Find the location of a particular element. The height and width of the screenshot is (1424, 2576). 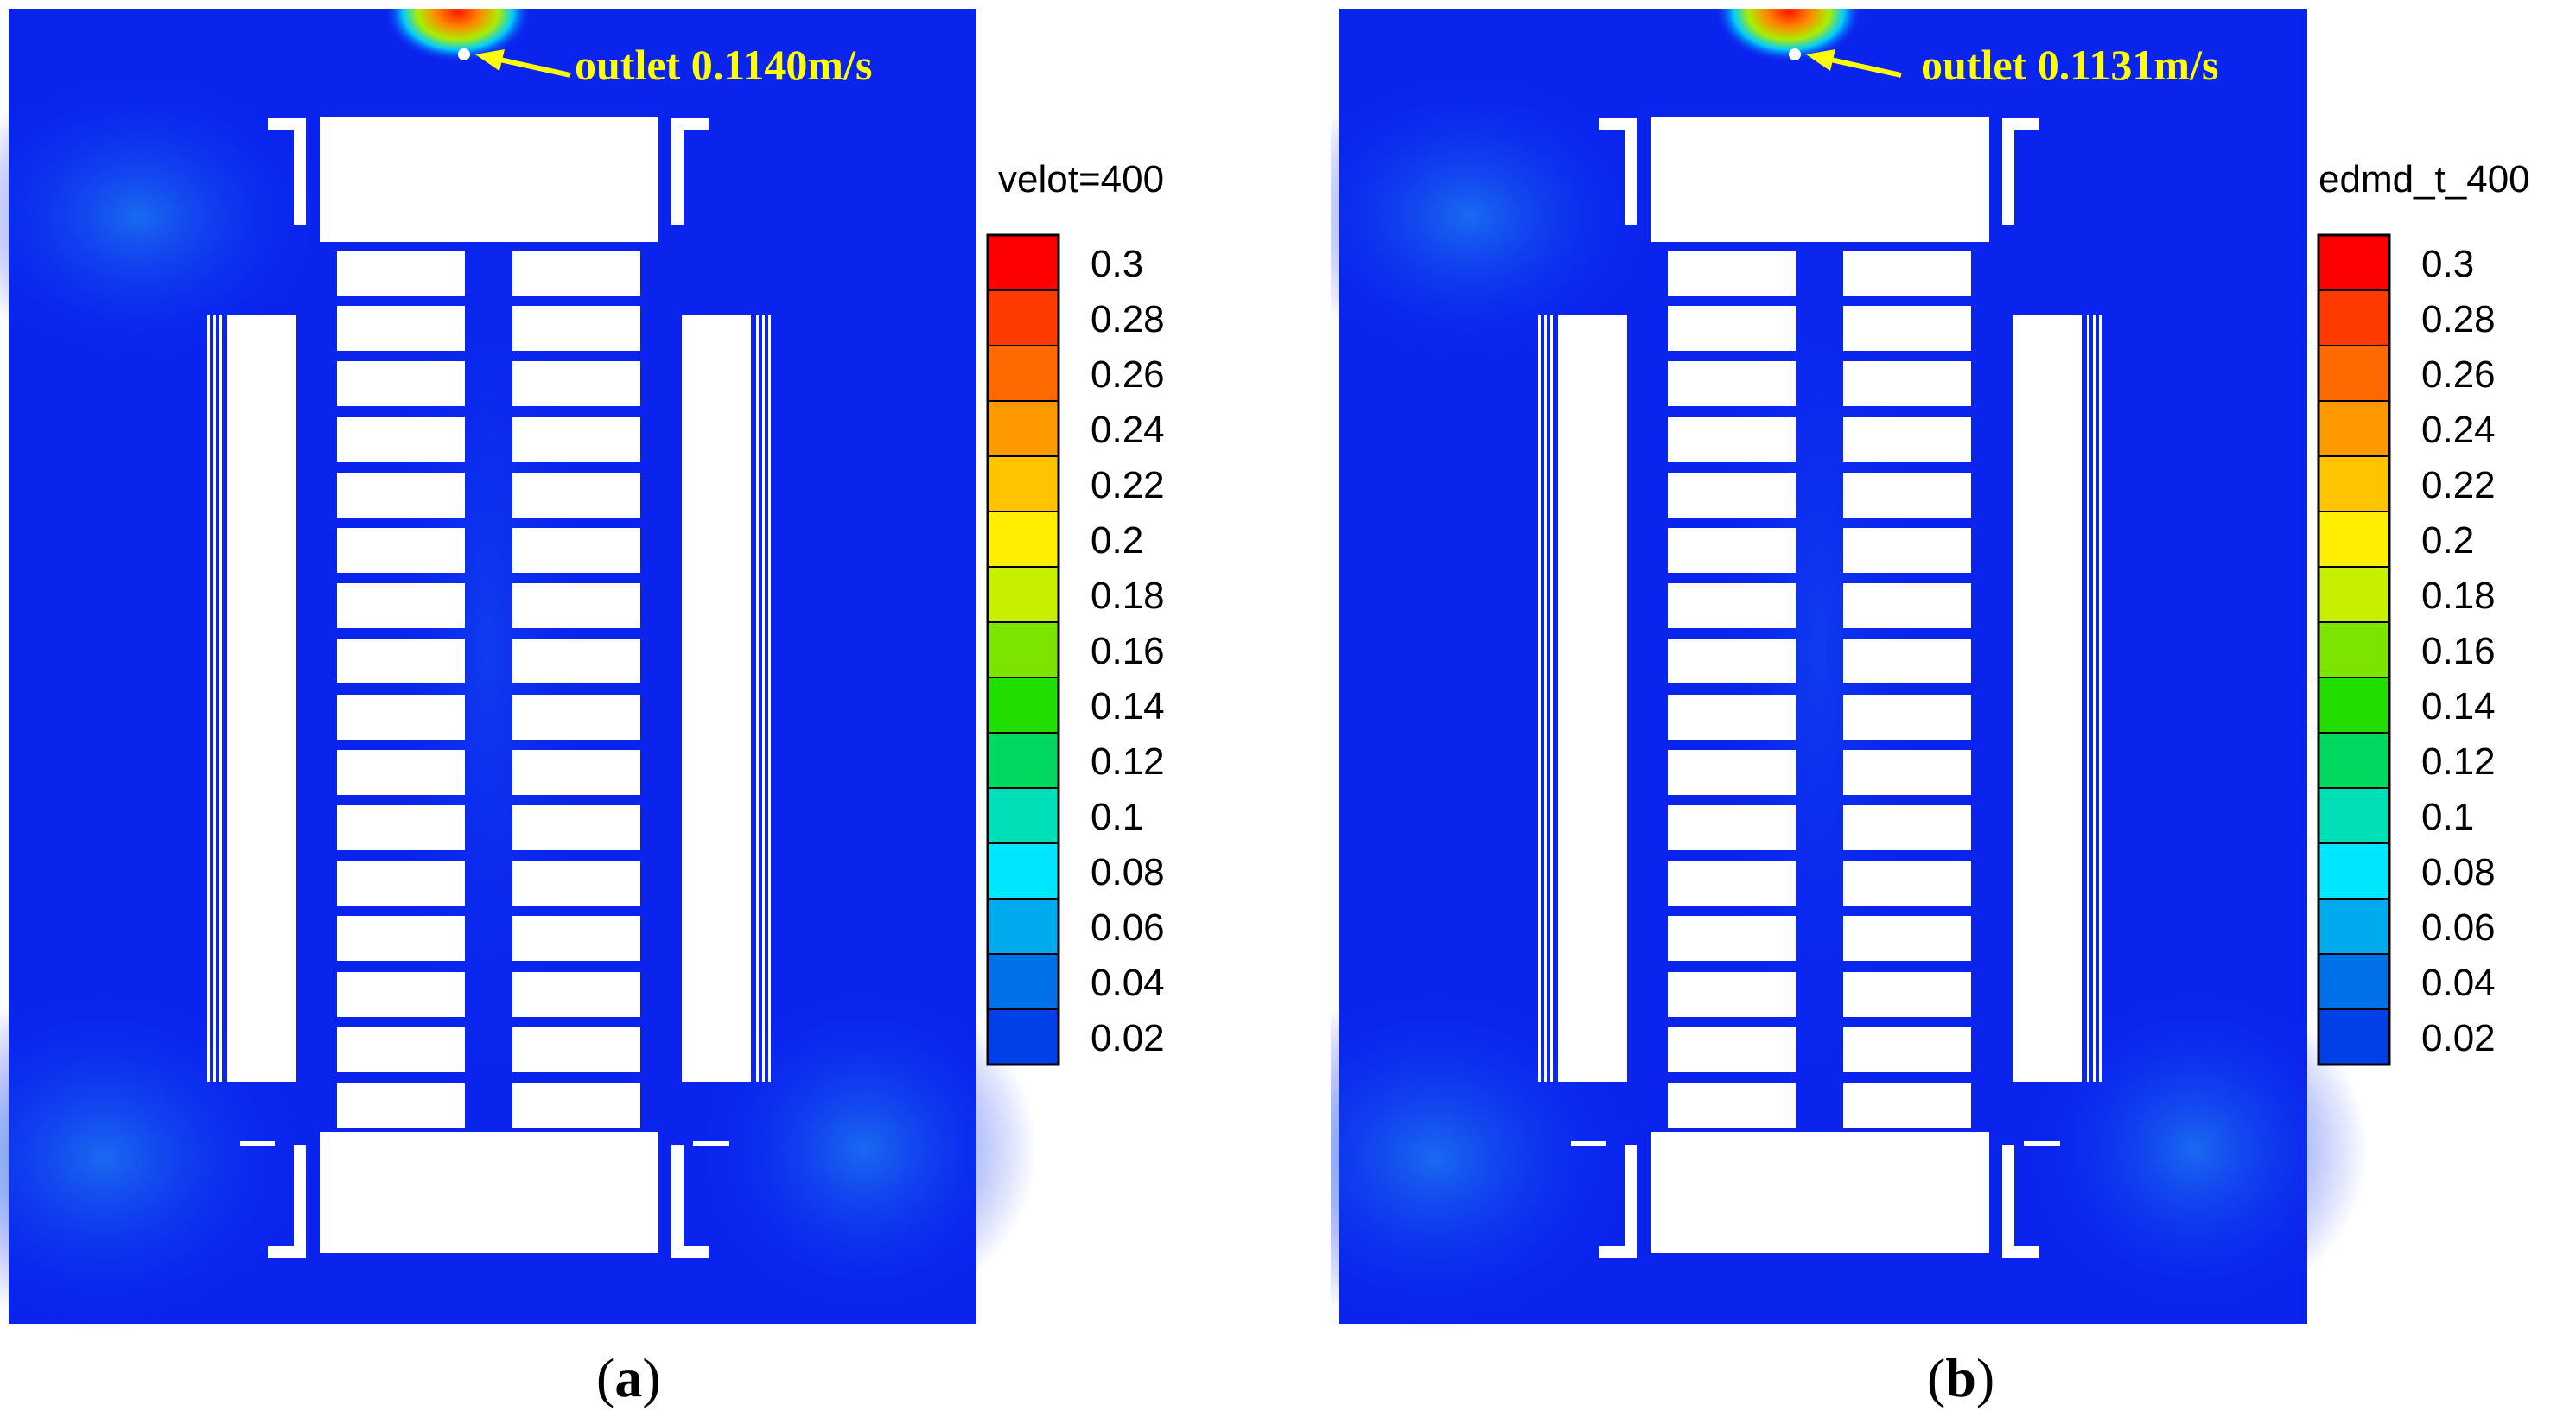

colorbar-title: velot=400 is located at coordinates (1082, 179).